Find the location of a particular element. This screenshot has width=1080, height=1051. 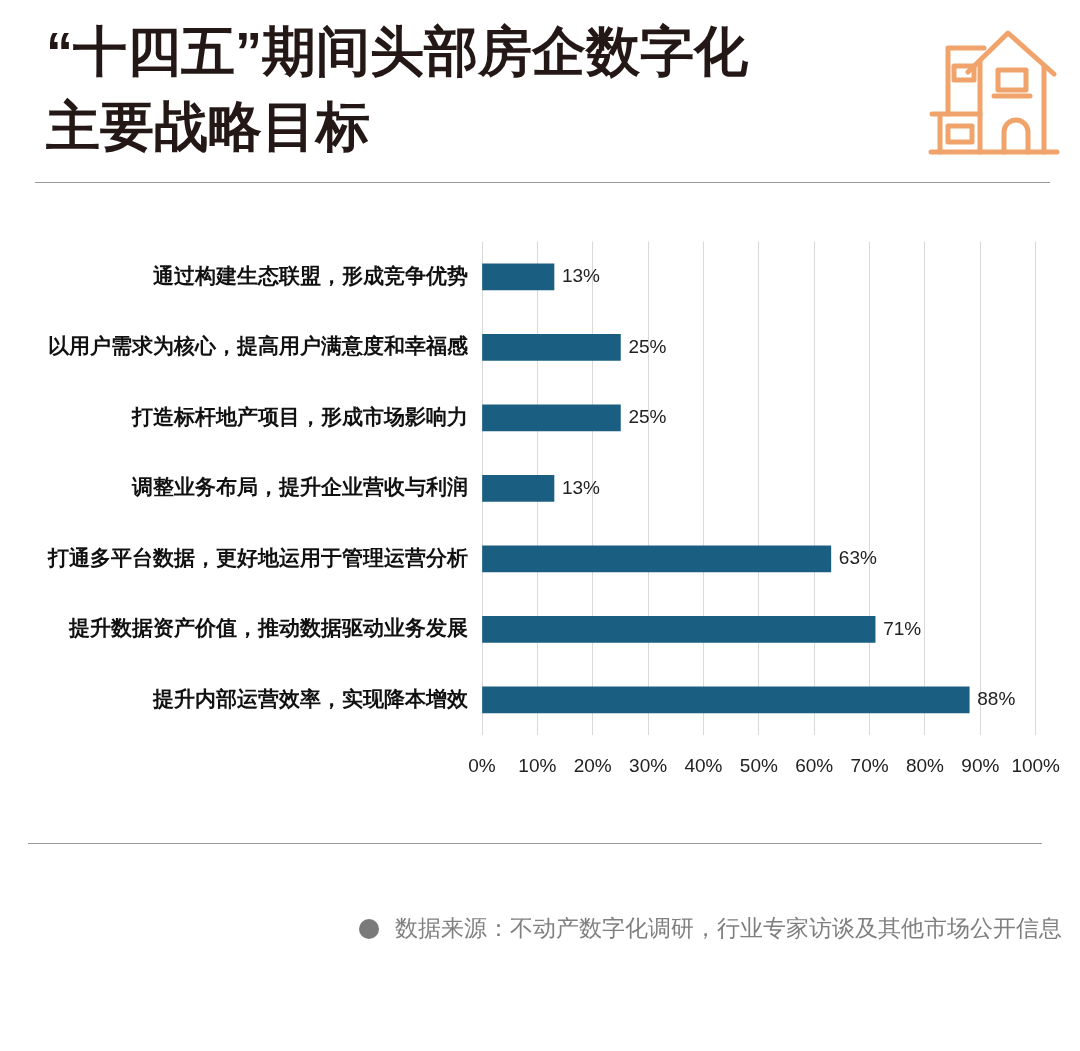

y-tick-label: 提升内部运营效率，实现降本增效 is located at coordinates (310, 698).